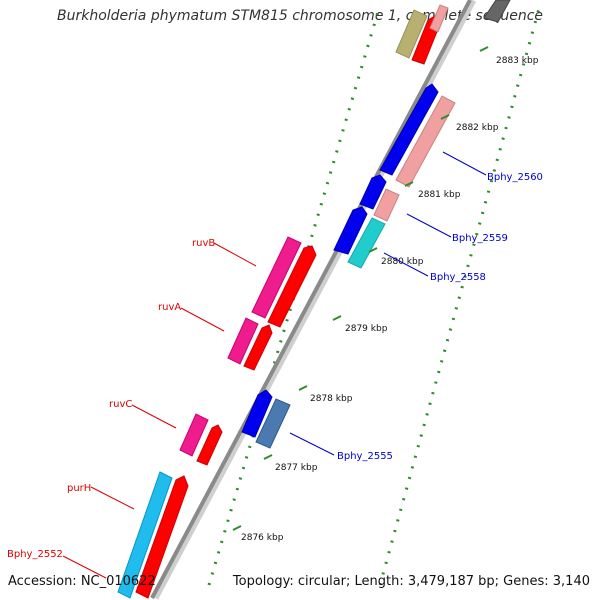 The height and width of the screenshot is (600, 600). I want to click on gene-bphy_2555-b, so click(273, 423).